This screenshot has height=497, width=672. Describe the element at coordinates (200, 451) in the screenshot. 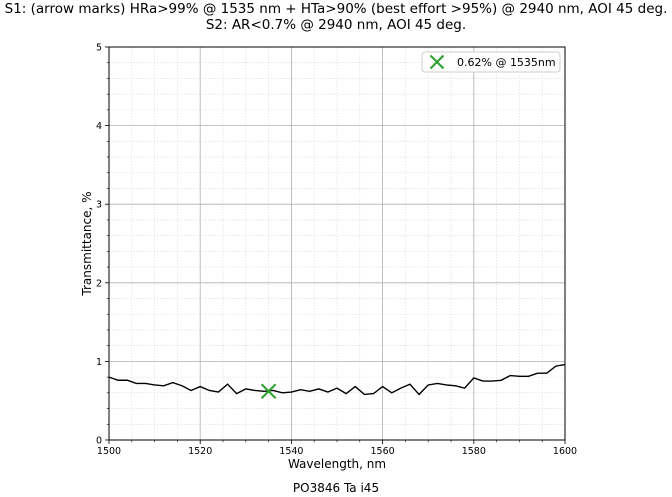

I see `x-tick-label: 1520` at that location.